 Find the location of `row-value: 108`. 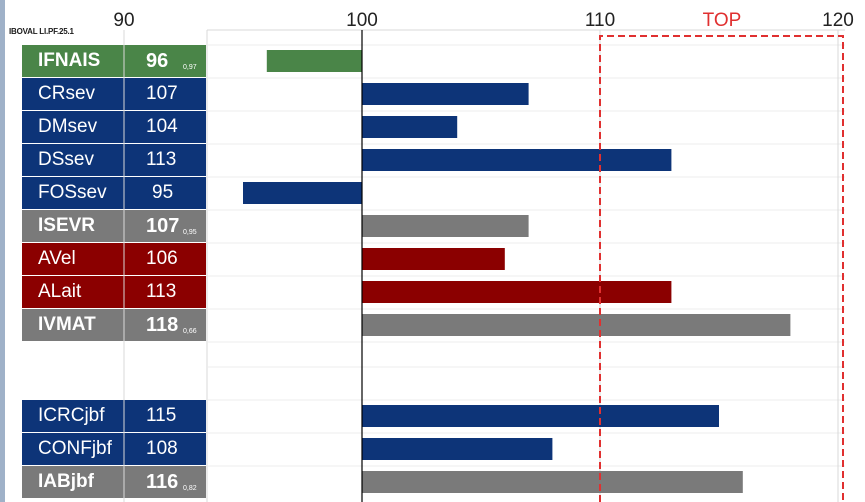

row-value: 108 is located at coordinates (162, 448).